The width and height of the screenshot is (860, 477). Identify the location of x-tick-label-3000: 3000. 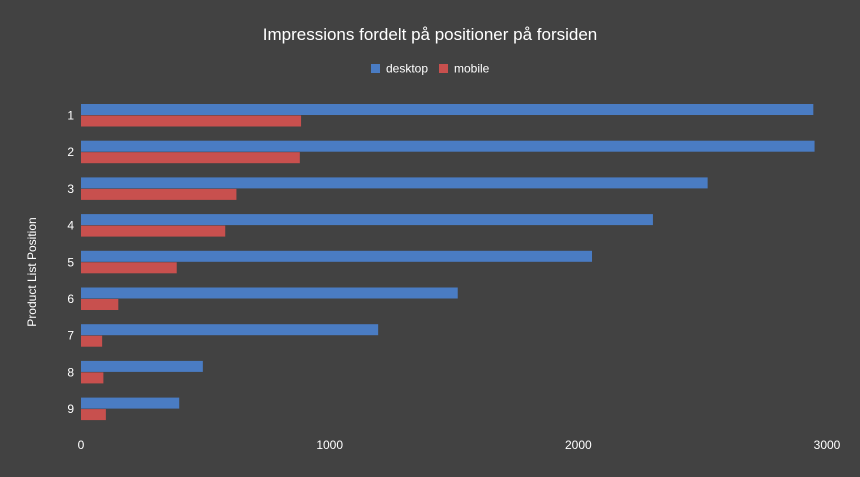
(827, 445).